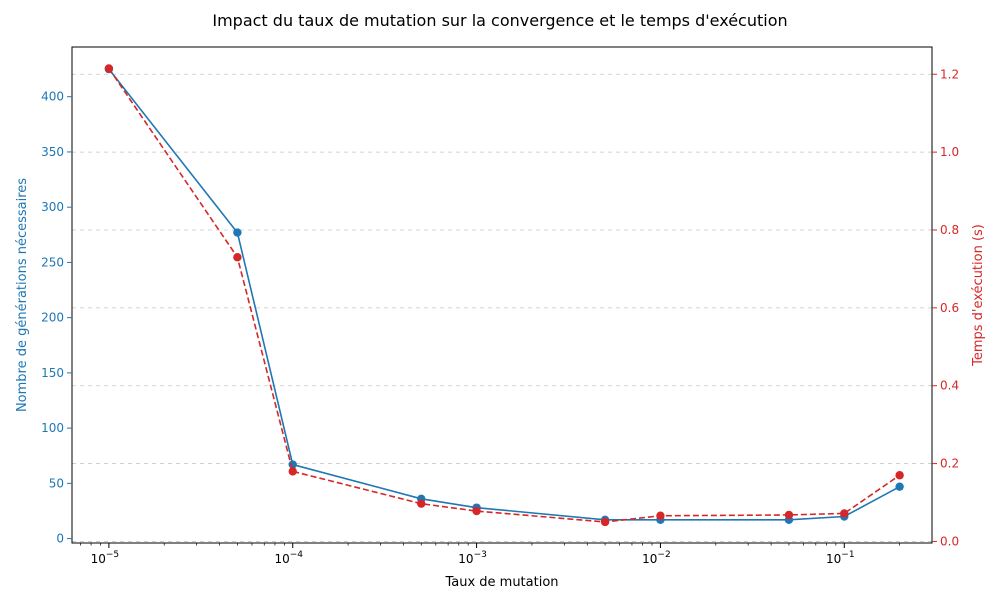 Image resolution: width=1000 pixels, height=600 pixels. I want to click on y-right-tick-label: 0.2, so click(949, 464).